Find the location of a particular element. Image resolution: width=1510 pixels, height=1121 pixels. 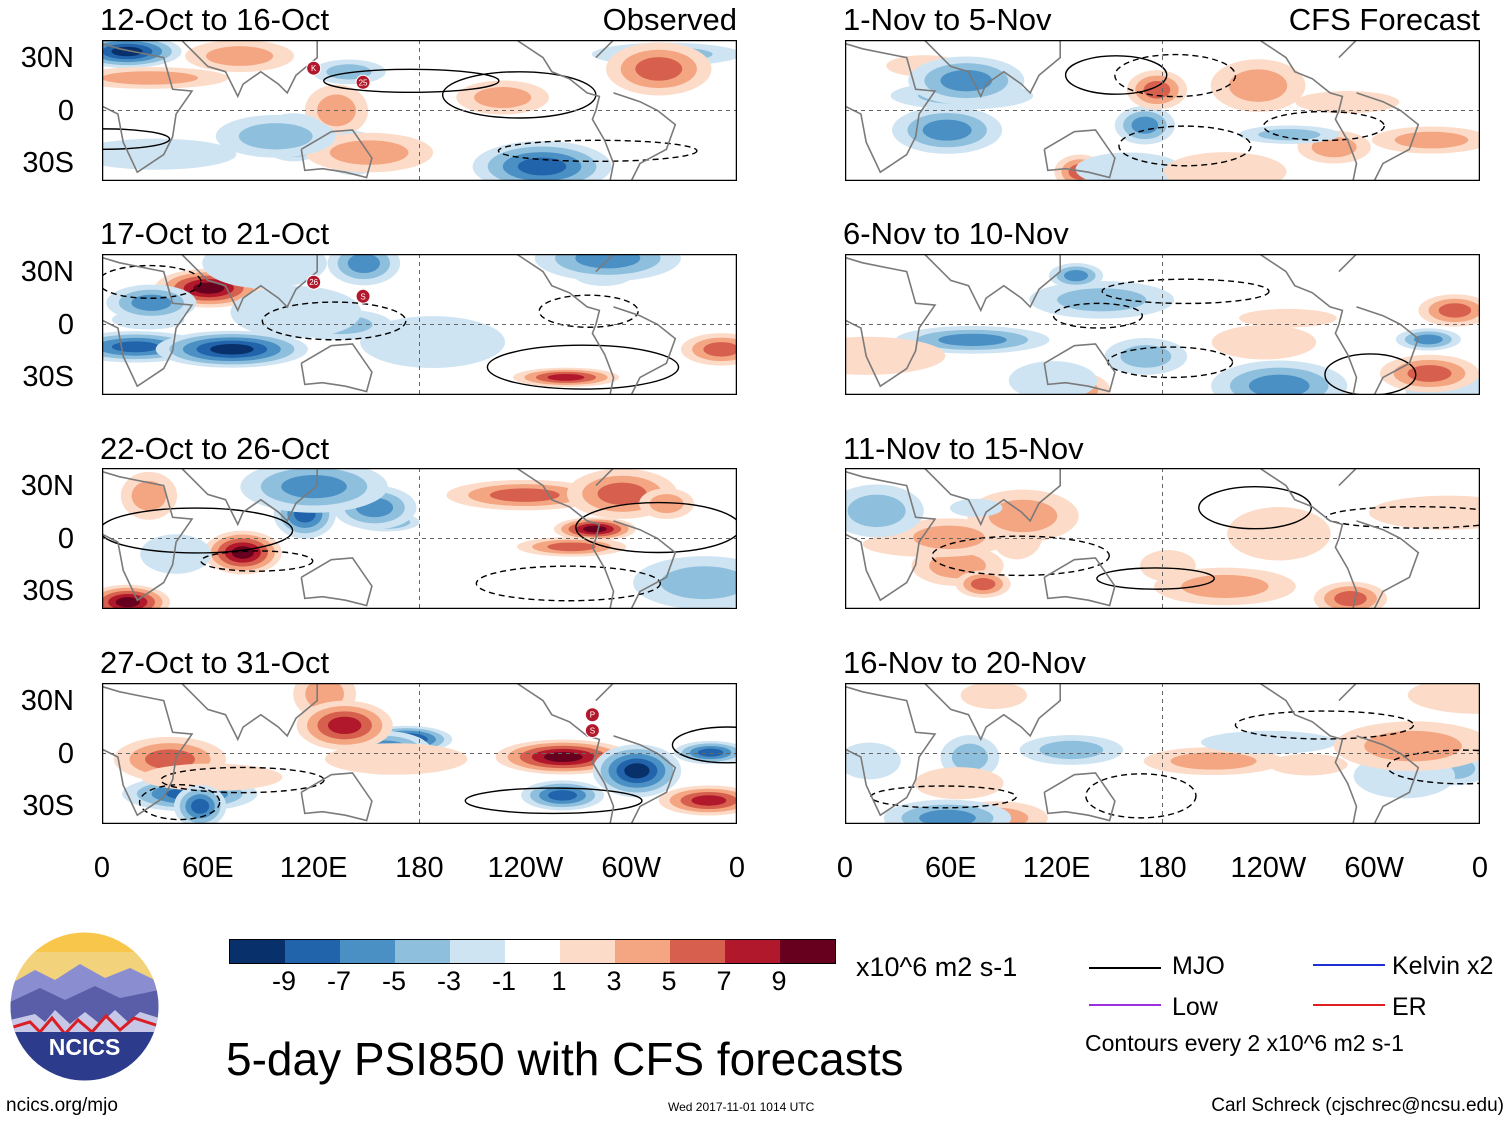

colorbar-tick-label: -9 is located at coordinates (283, 981).